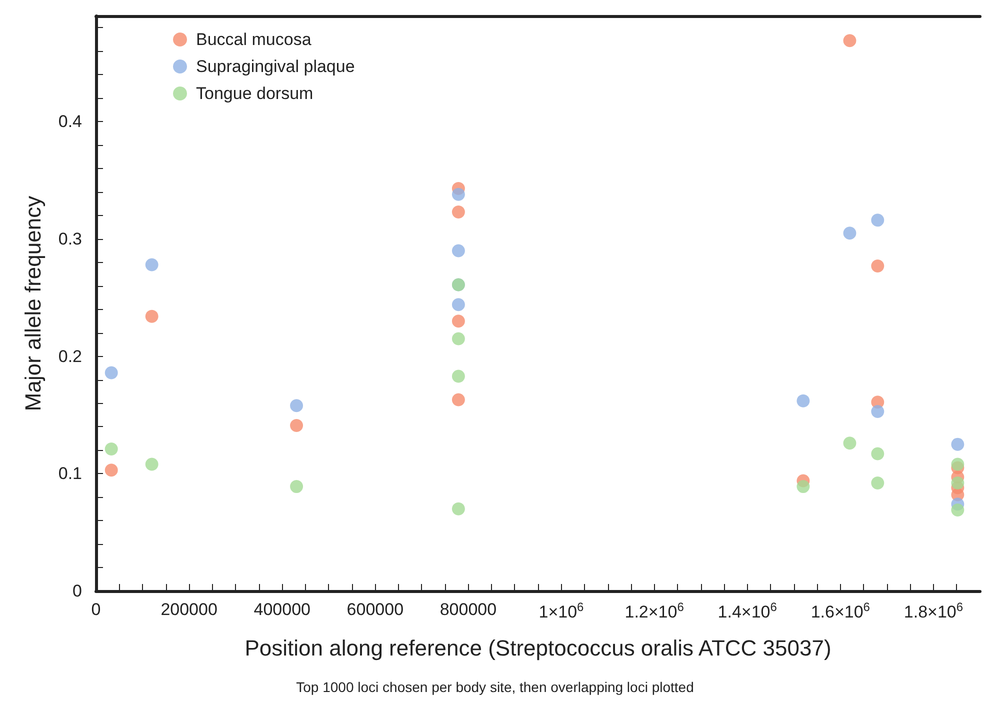 This screenshot has width=990, height=718. I want to click on x-tick-label: 200000, so click(189, 609).